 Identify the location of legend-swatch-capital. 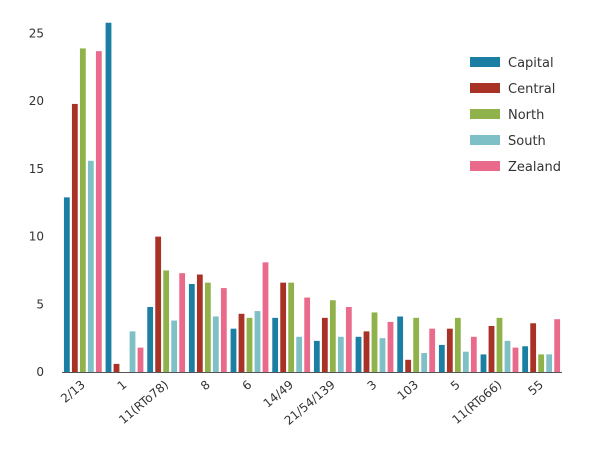
(485, 62).